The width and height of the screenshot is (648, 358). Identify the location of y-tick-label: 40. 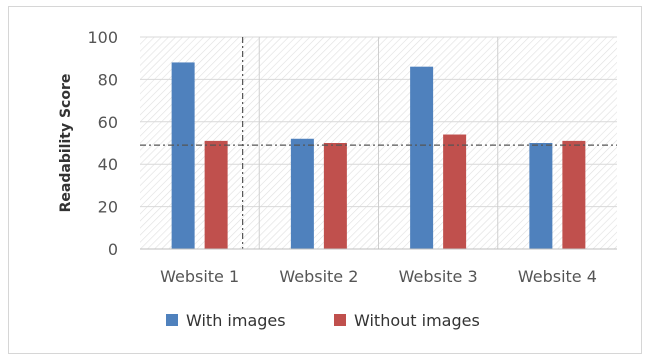
(108, 164).